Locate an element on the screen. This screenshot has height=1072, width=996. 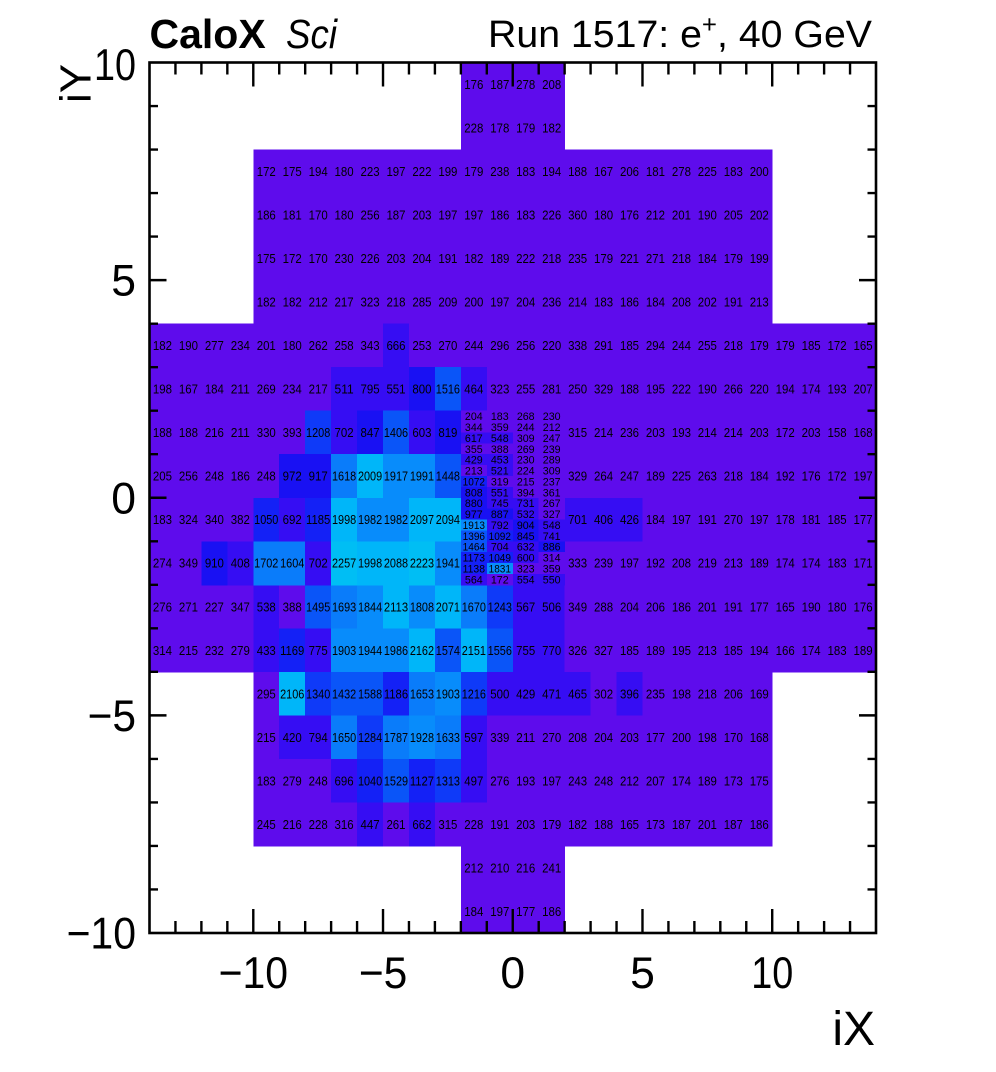
svg-text: 278 is located at coordinates (525, 84).